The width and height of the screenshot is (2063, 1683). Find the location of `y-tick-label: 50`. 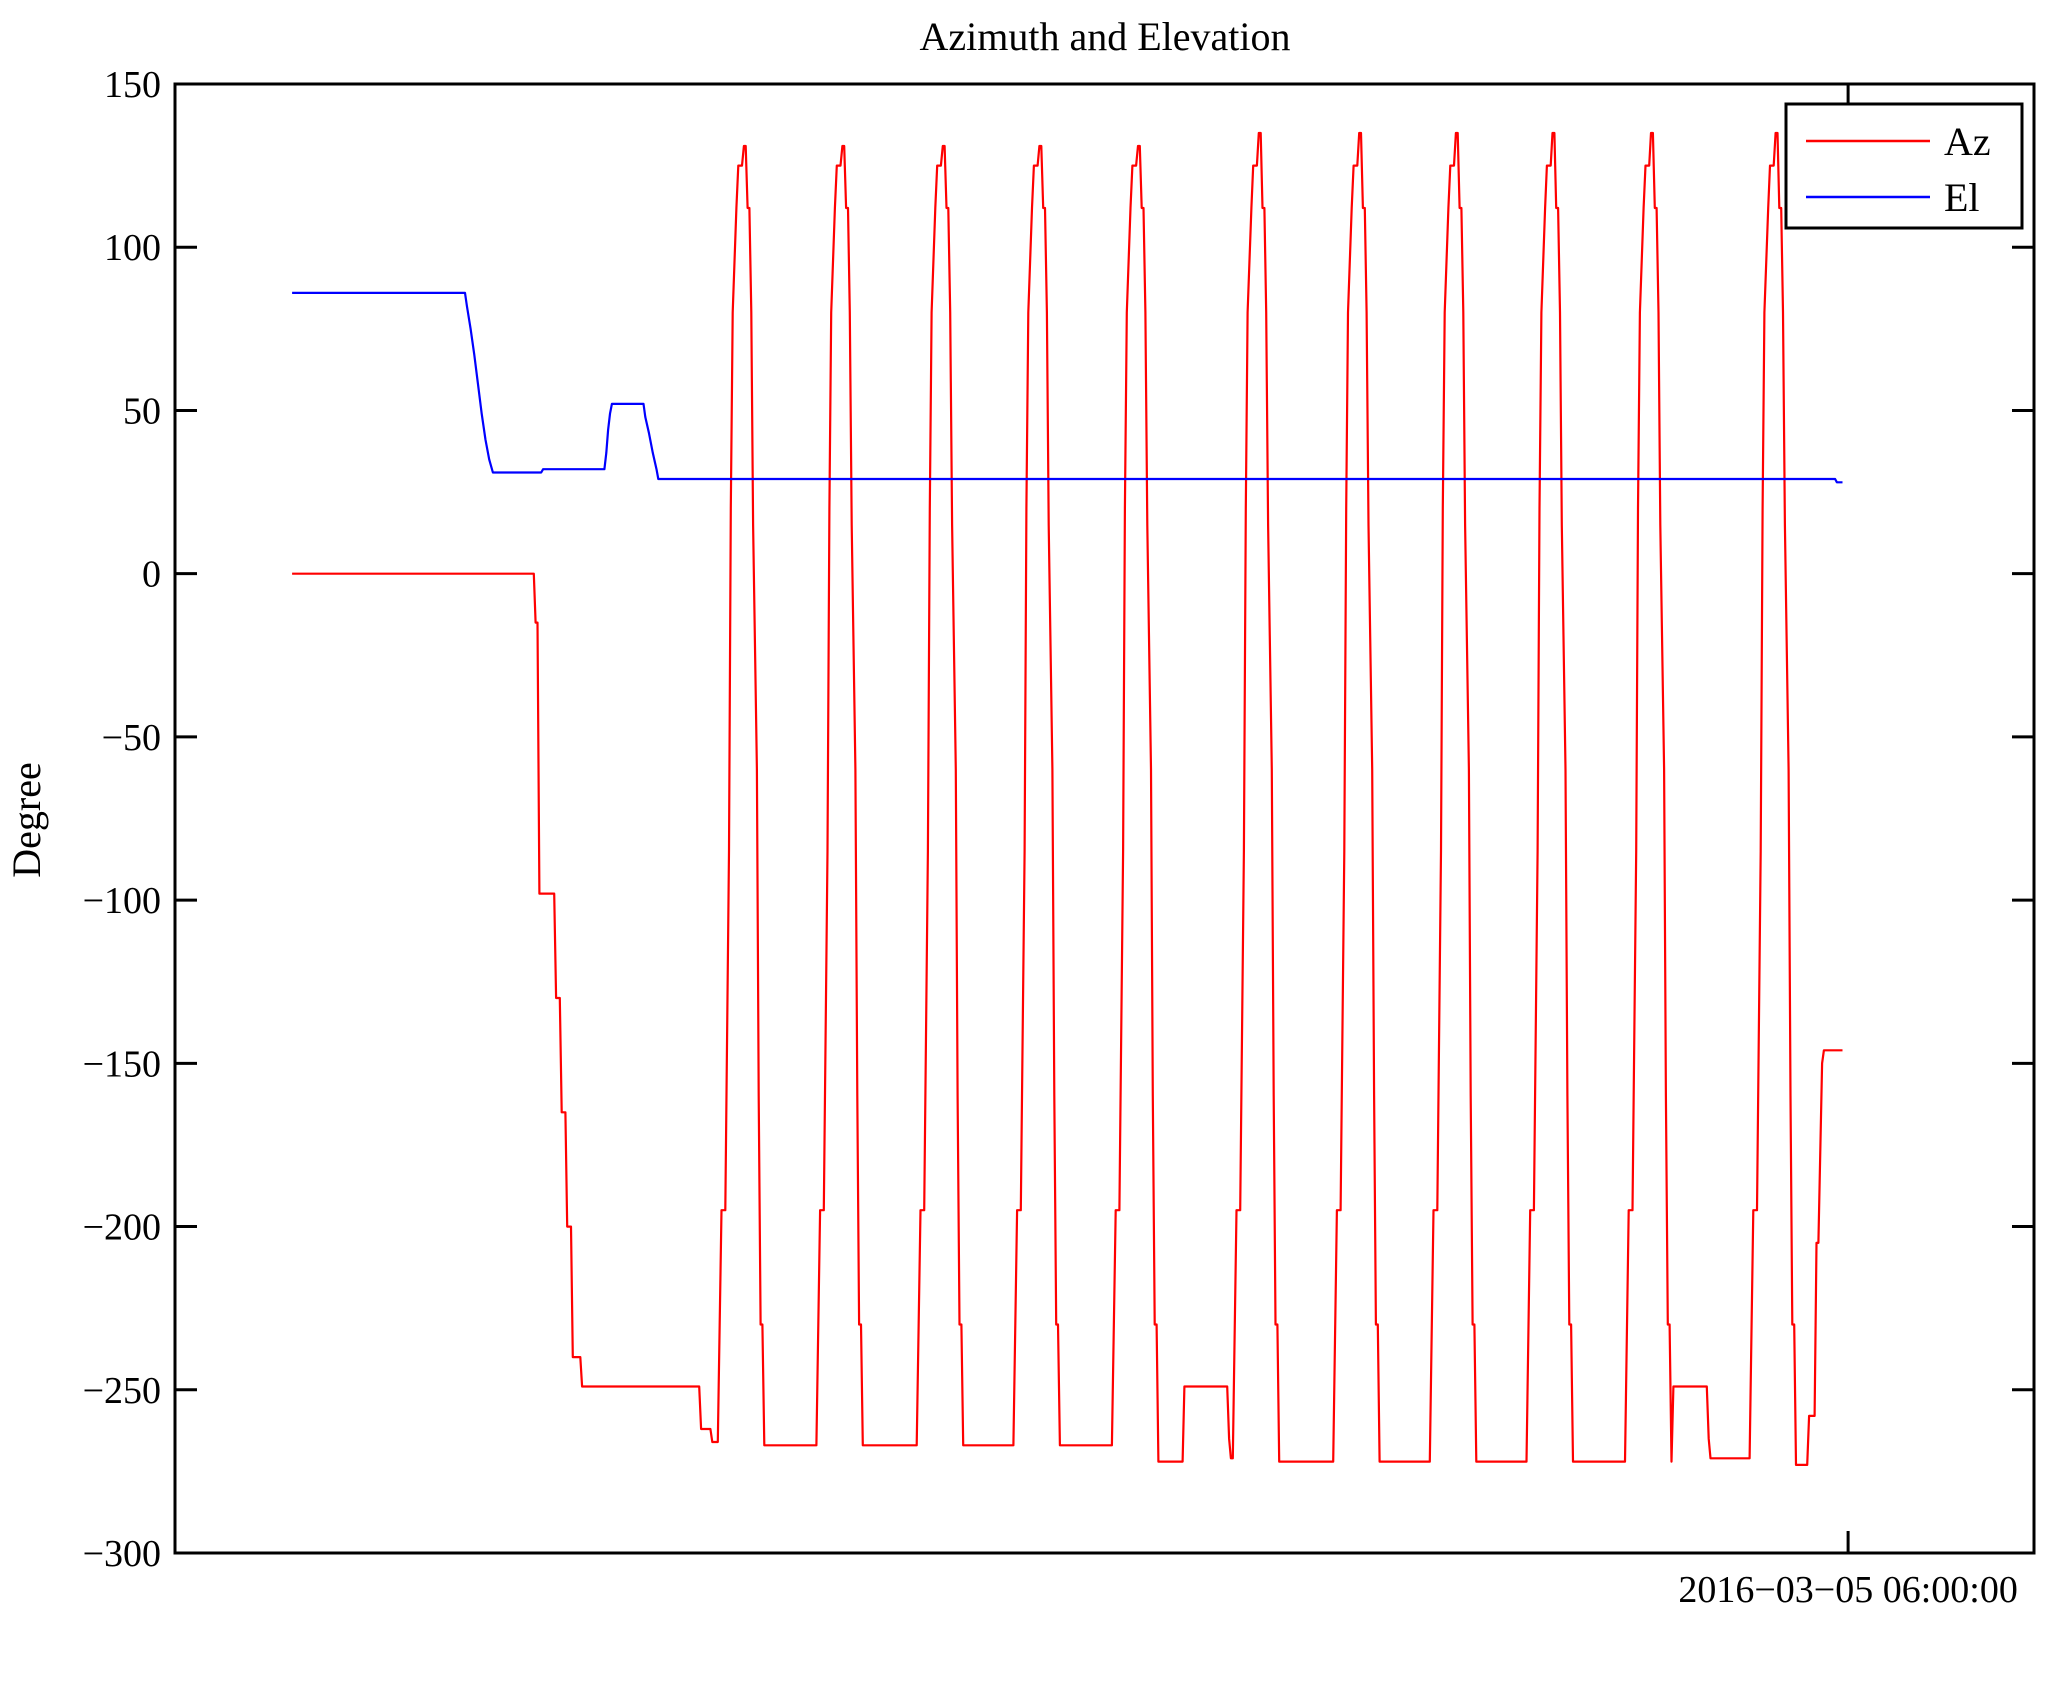

y-tick-label: 50 is located at coordinates (142, 411).